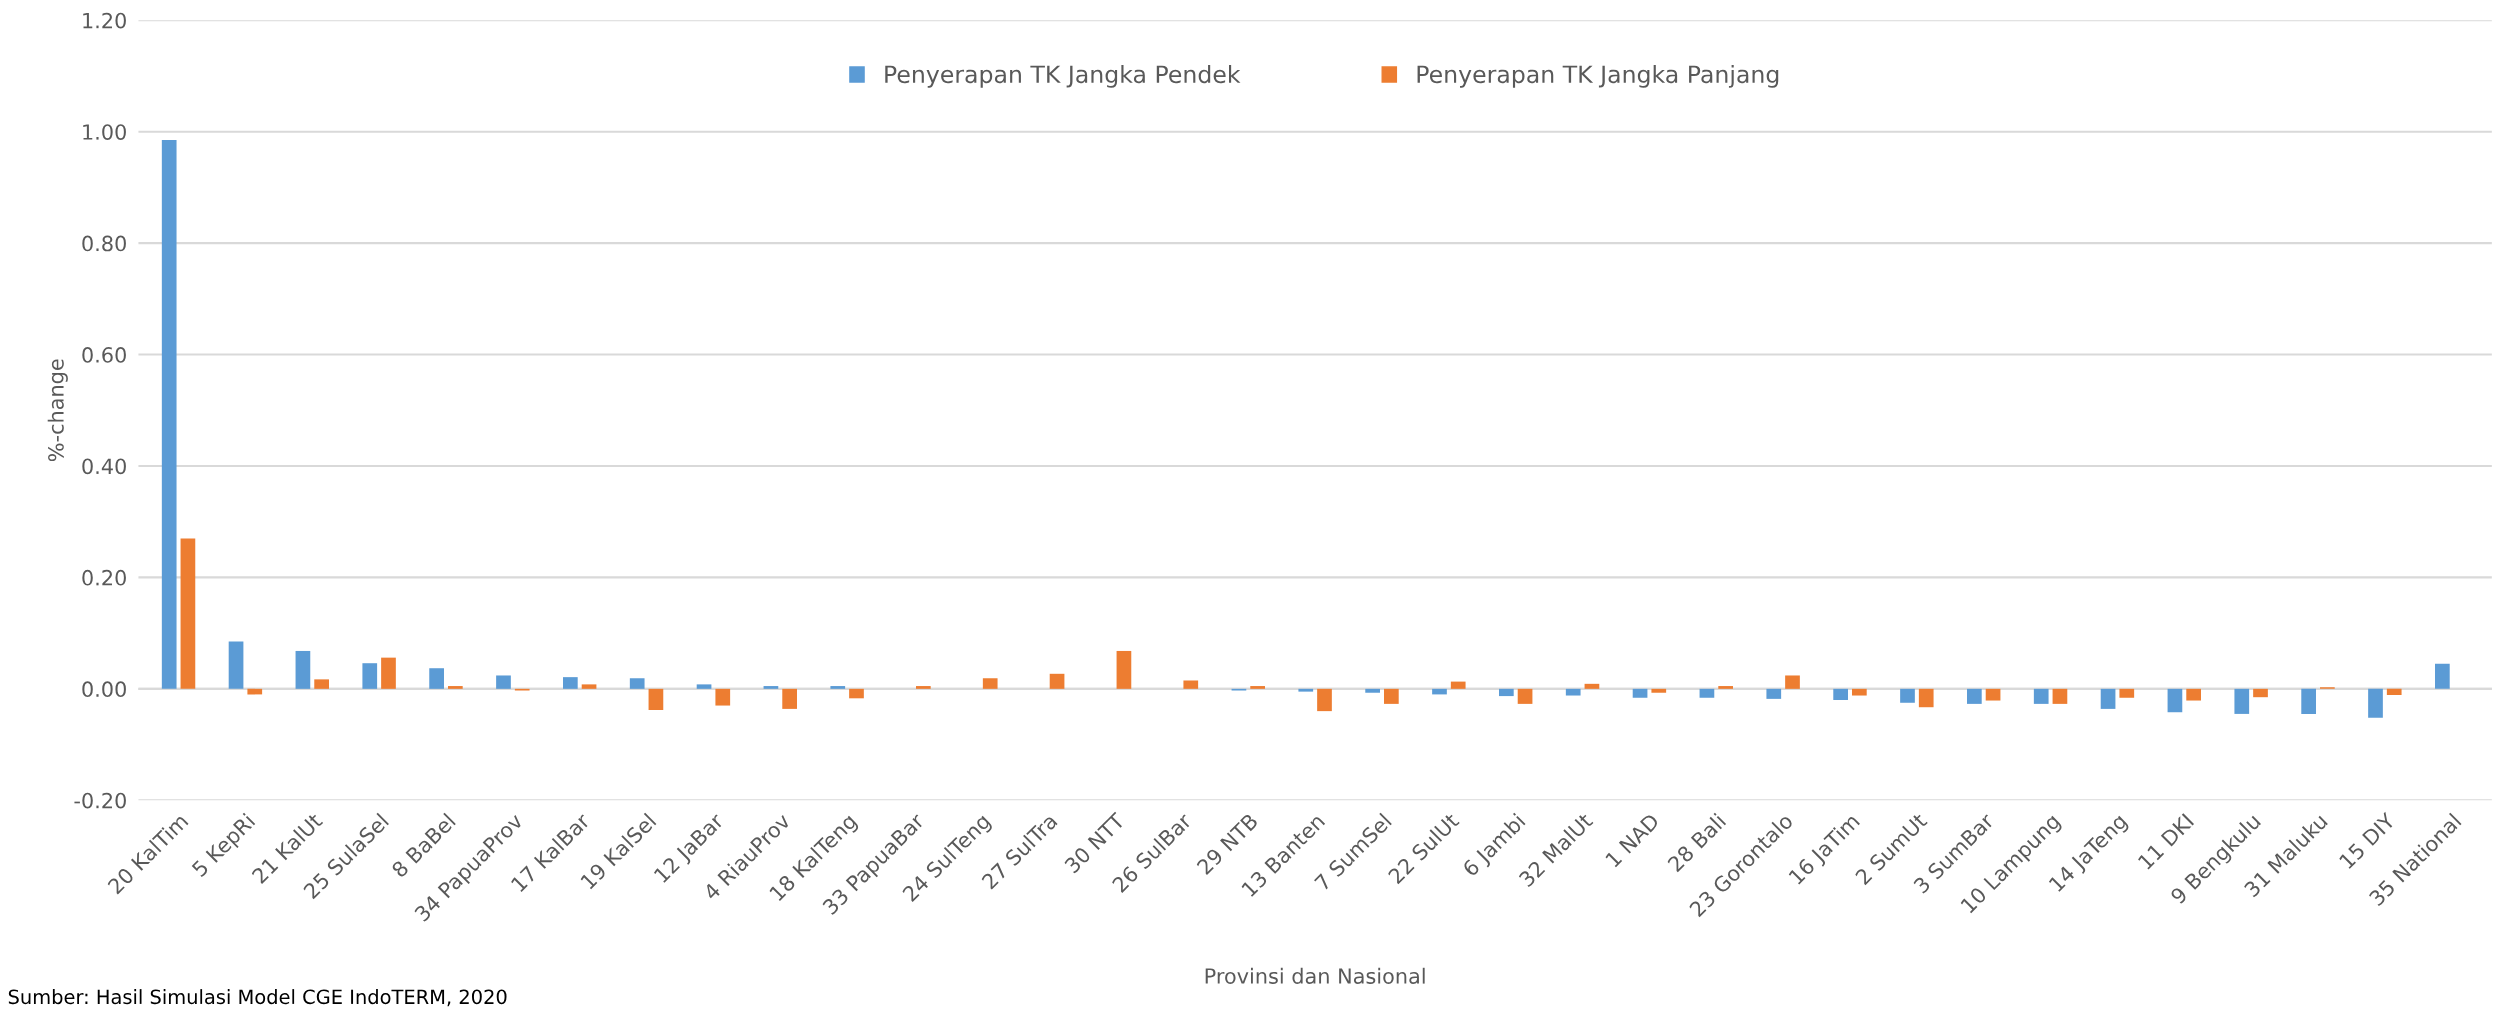 This screenshot has width=2517, height=1013. Describe the element at coordinates (257, 998) in the screenshot. I see `text: Sumber: Hasil Simulasi Model CGE IndoTERM, 2020` at that location.